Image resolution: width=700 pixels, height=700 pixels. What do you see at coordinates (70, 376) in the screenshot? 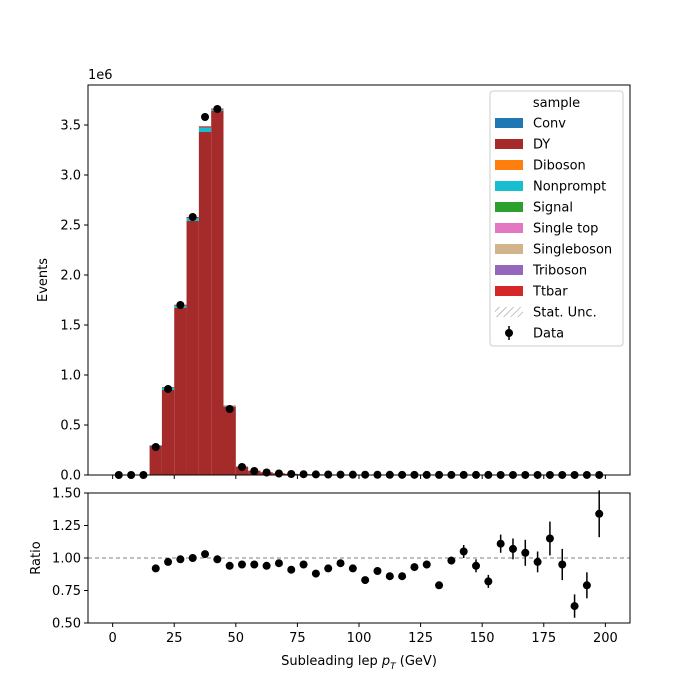
I see `y-tick-label: 1.0` at bounding box center [70, 376].